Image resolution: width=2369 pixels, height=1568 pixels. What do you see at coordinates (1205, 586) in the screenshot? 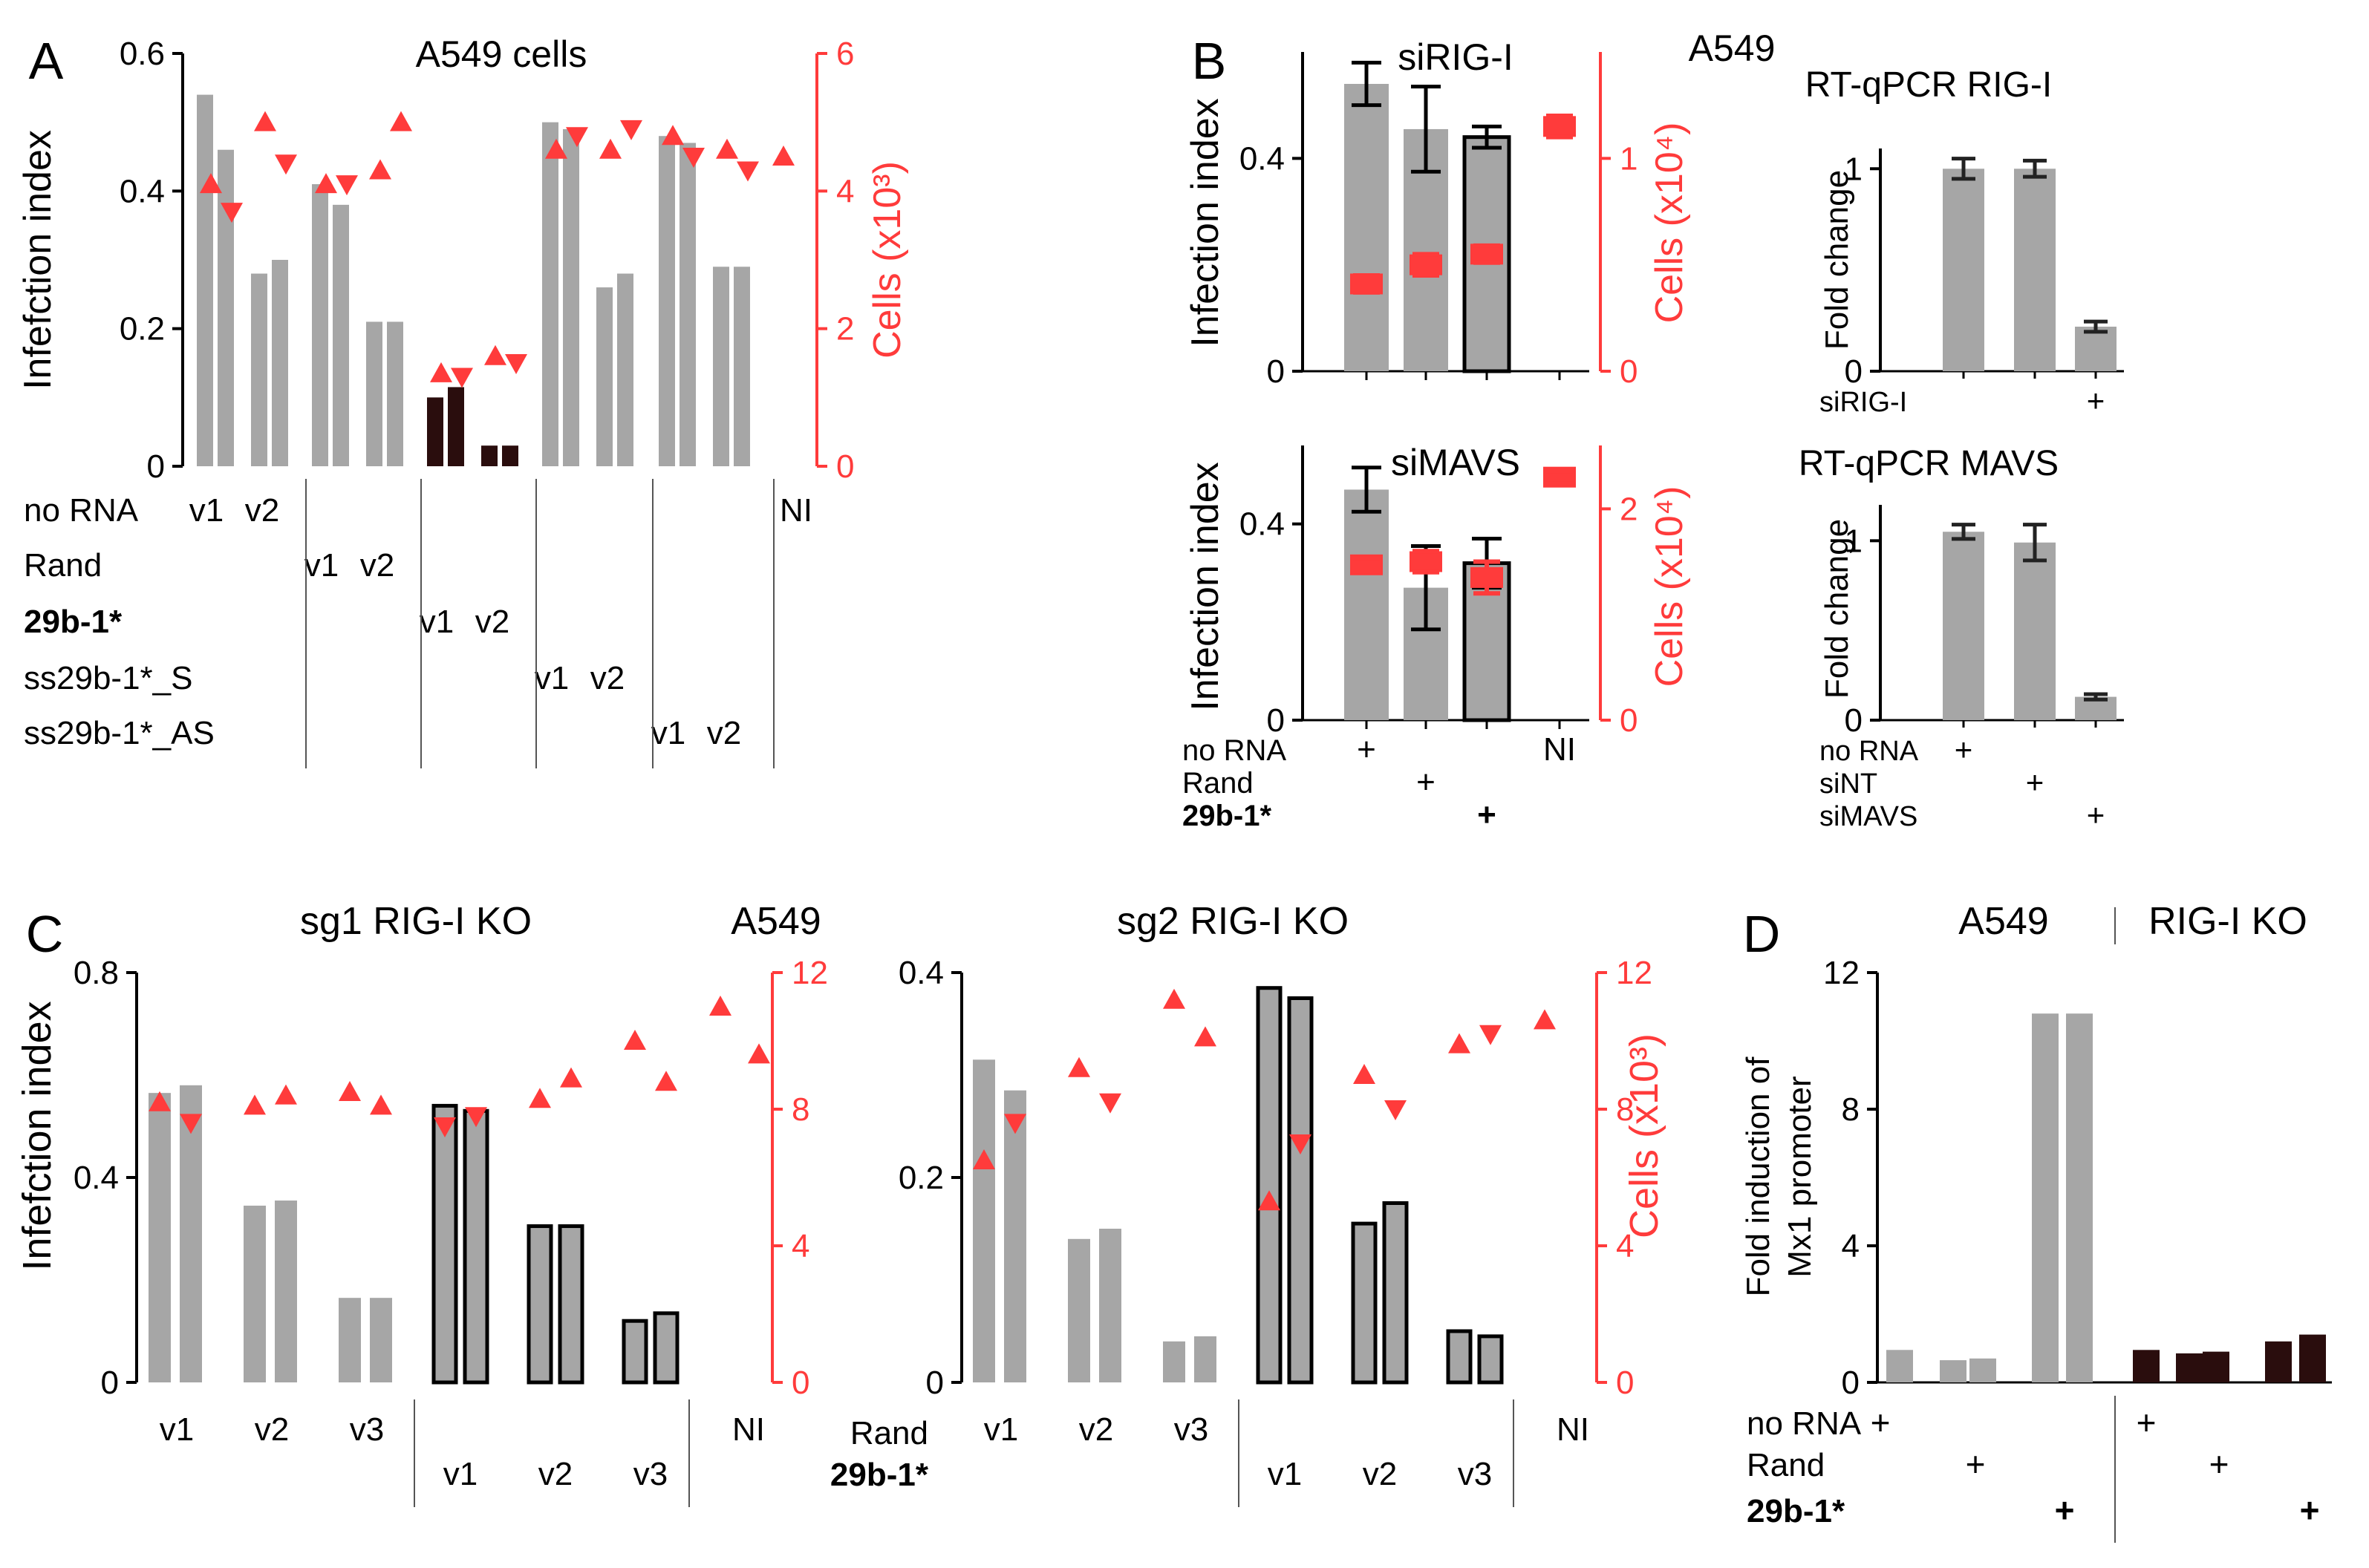
I see `panel-b-ylabel: Infection index` at bounding box center [1205, 586].